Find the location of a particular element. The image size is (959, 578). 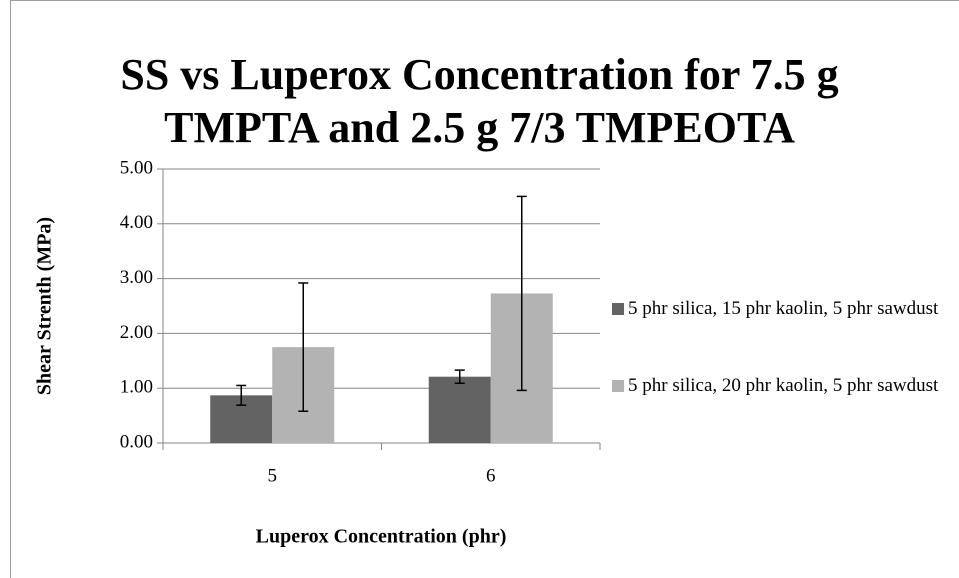

x-tick-label: 6 is located at coordinates (491, 475).